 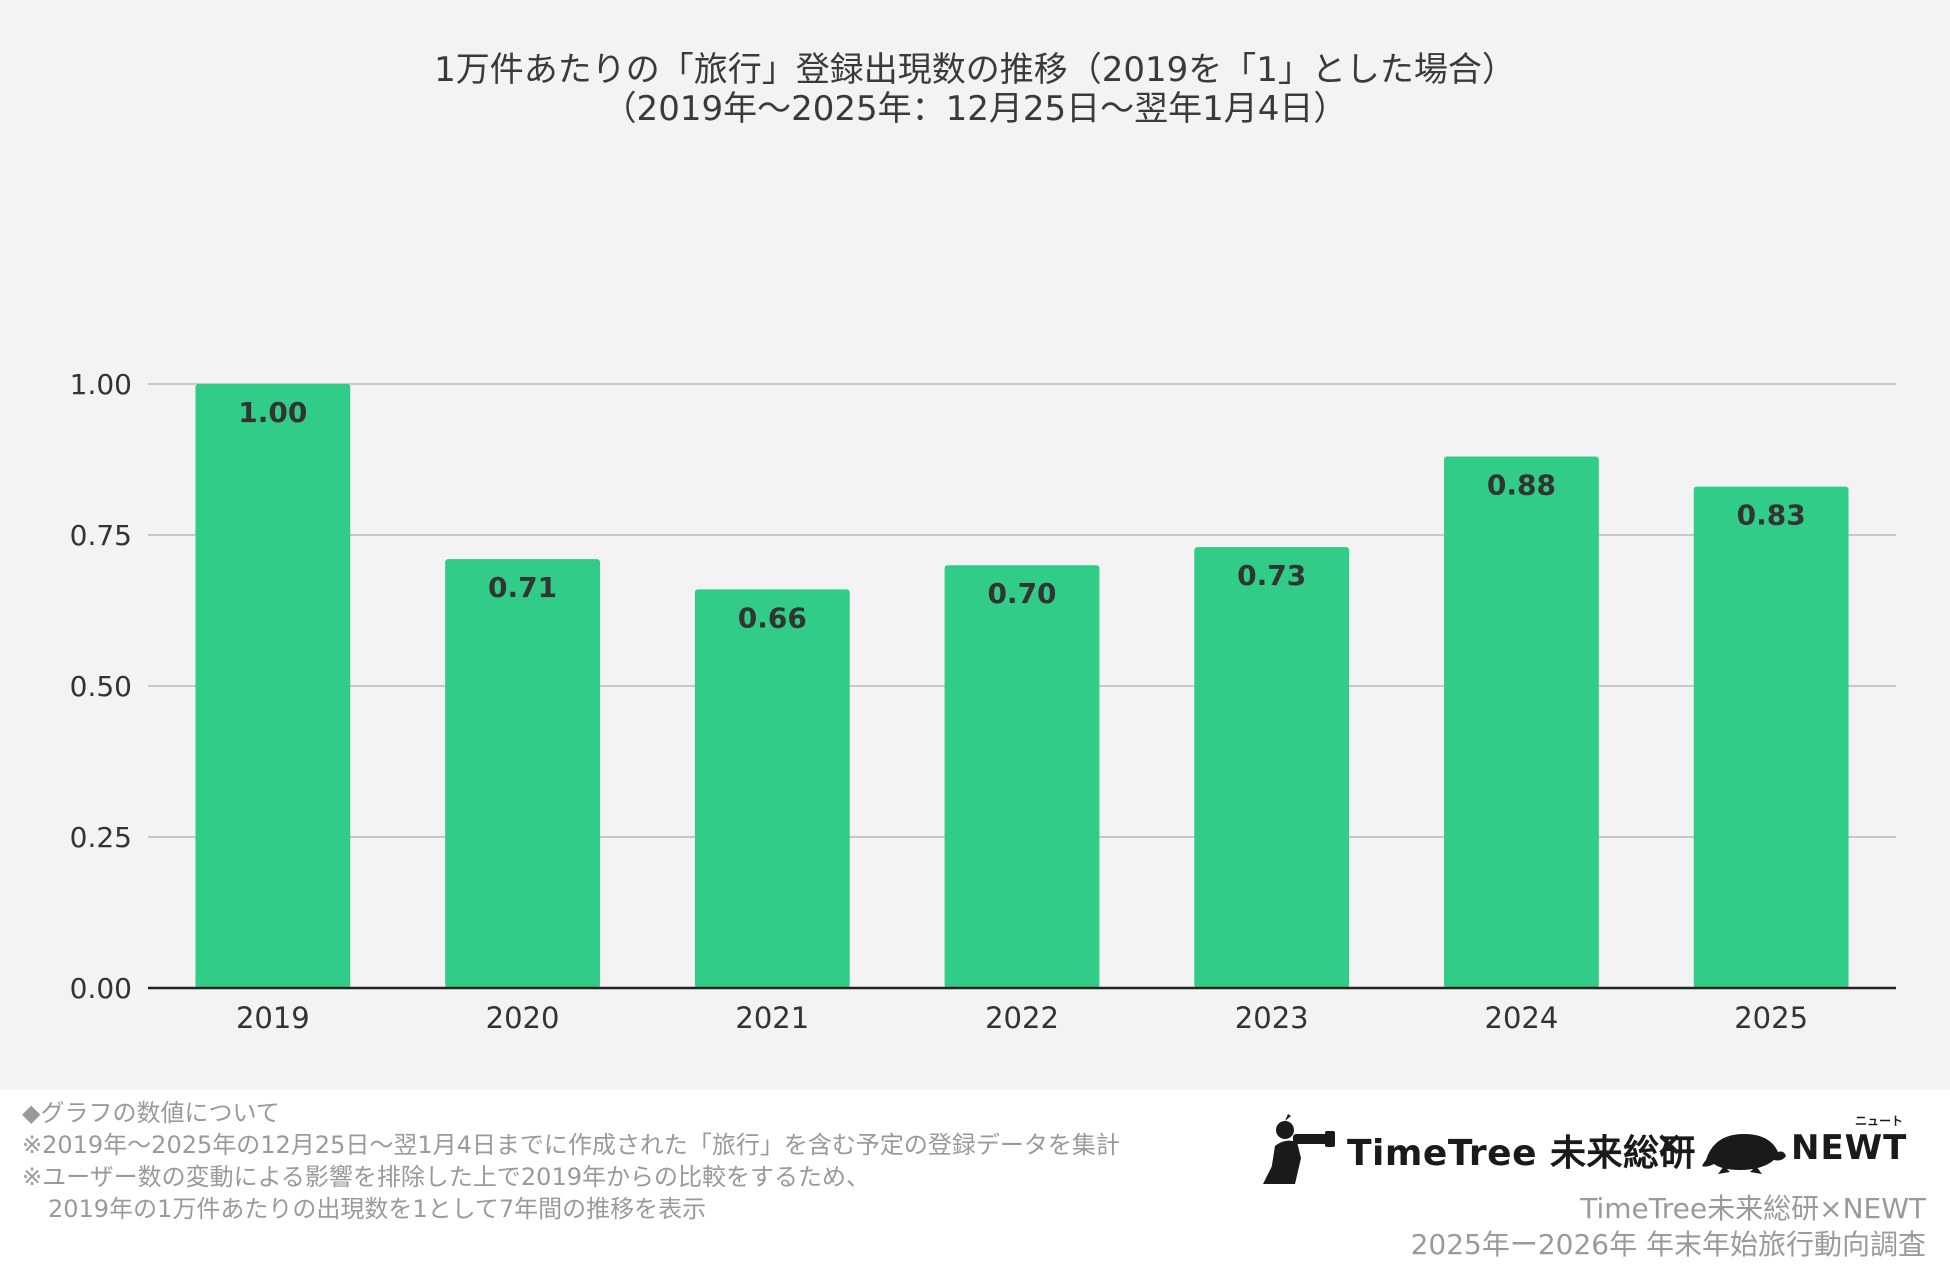 What do you see at coordinates (975, 70) in the screenshot?
I see `chart-title: 1万件あたりの「旅行」登録出現数の推移（2019を「1」とした場合）` at bounding box center [975, 70].